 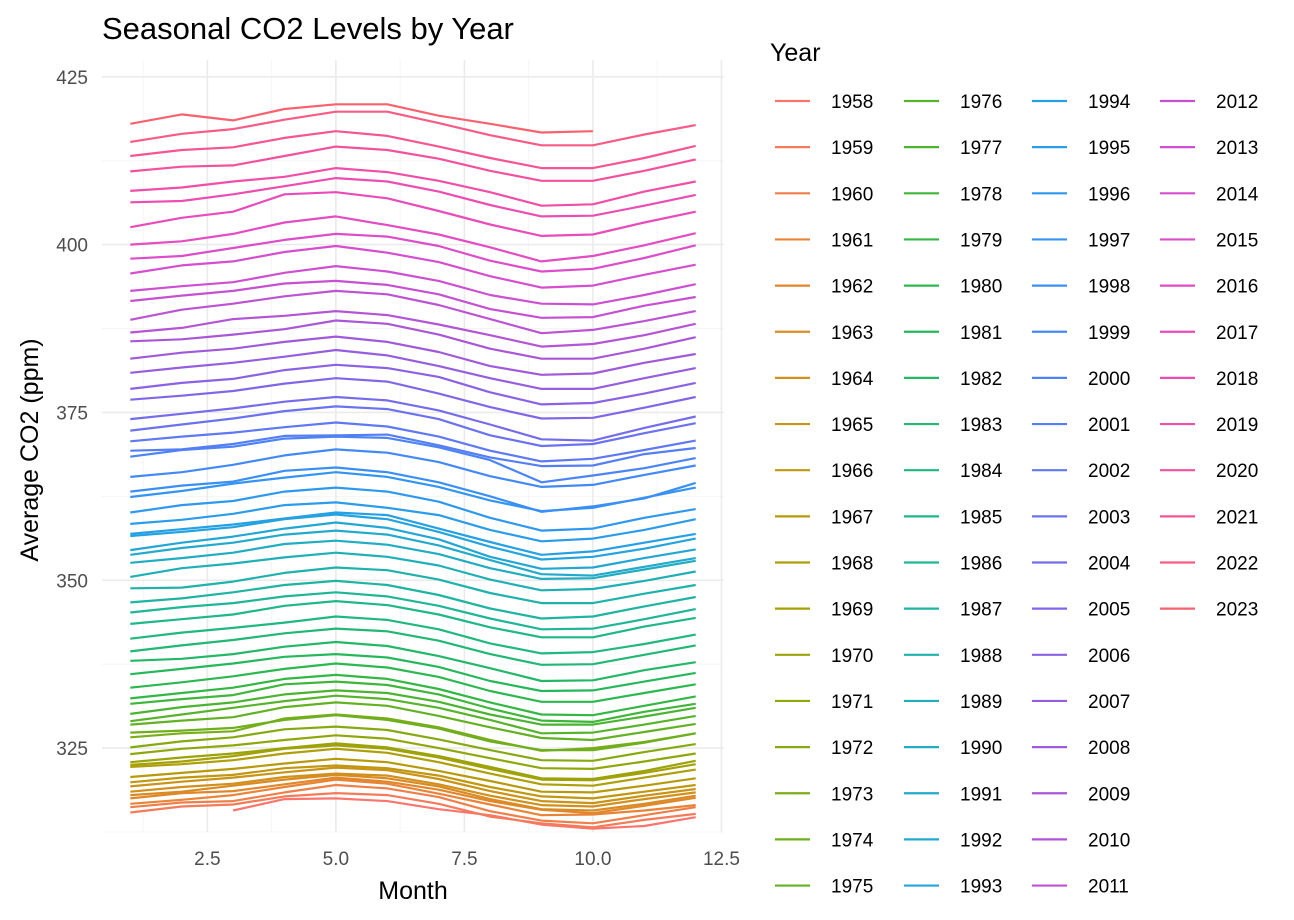 What do you see at coordinates (72, 581) in the screenshot?
I see `y-tick-label: 350` at bounding box center [72, 581].